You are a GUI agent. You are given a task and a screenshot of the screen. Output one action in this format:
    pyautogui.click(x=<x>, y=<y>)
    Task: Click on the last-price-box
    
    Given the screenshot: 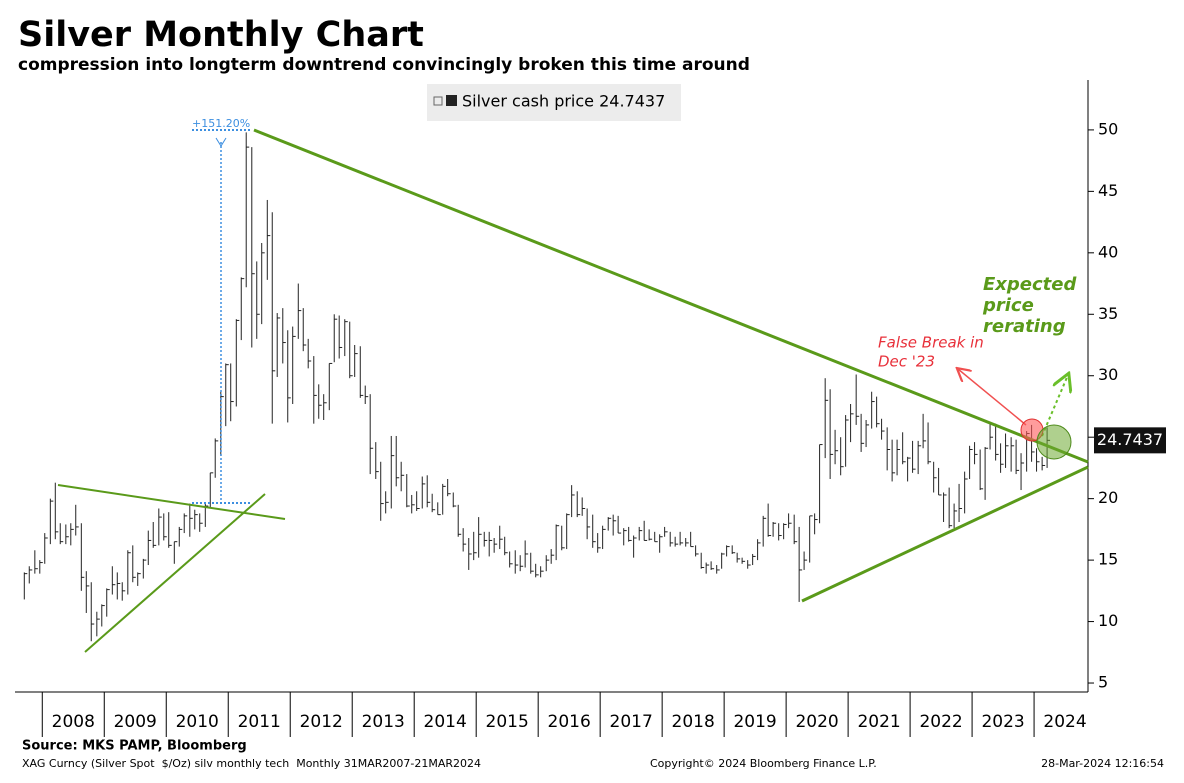 What is the action you would take?
    pyautogui.click(x=1130, y=440)
    